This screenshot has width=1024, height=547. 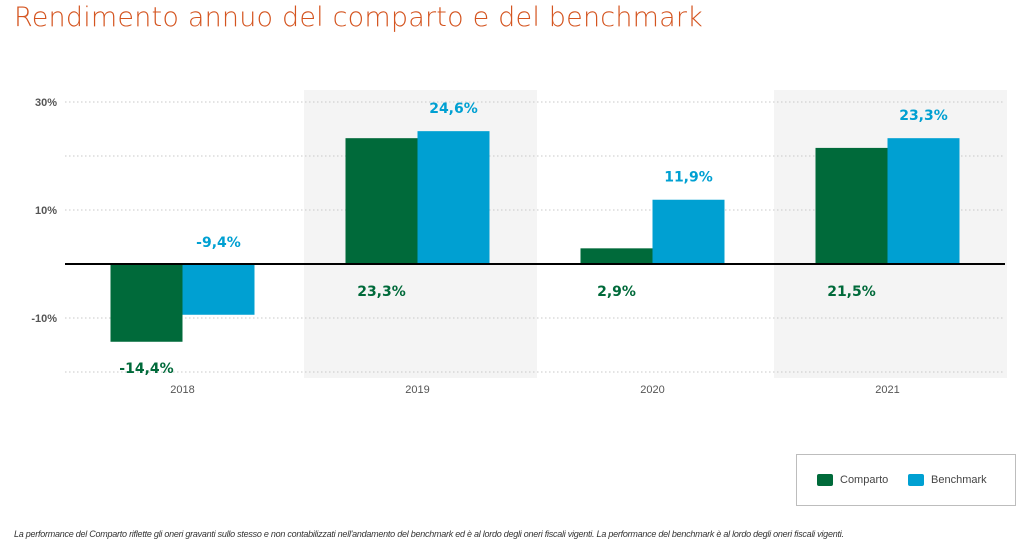 What do you see at coordinates (218, 289) in the screenshot?
I see `bar-benchmark-2018` at bounding box center [218, 289].